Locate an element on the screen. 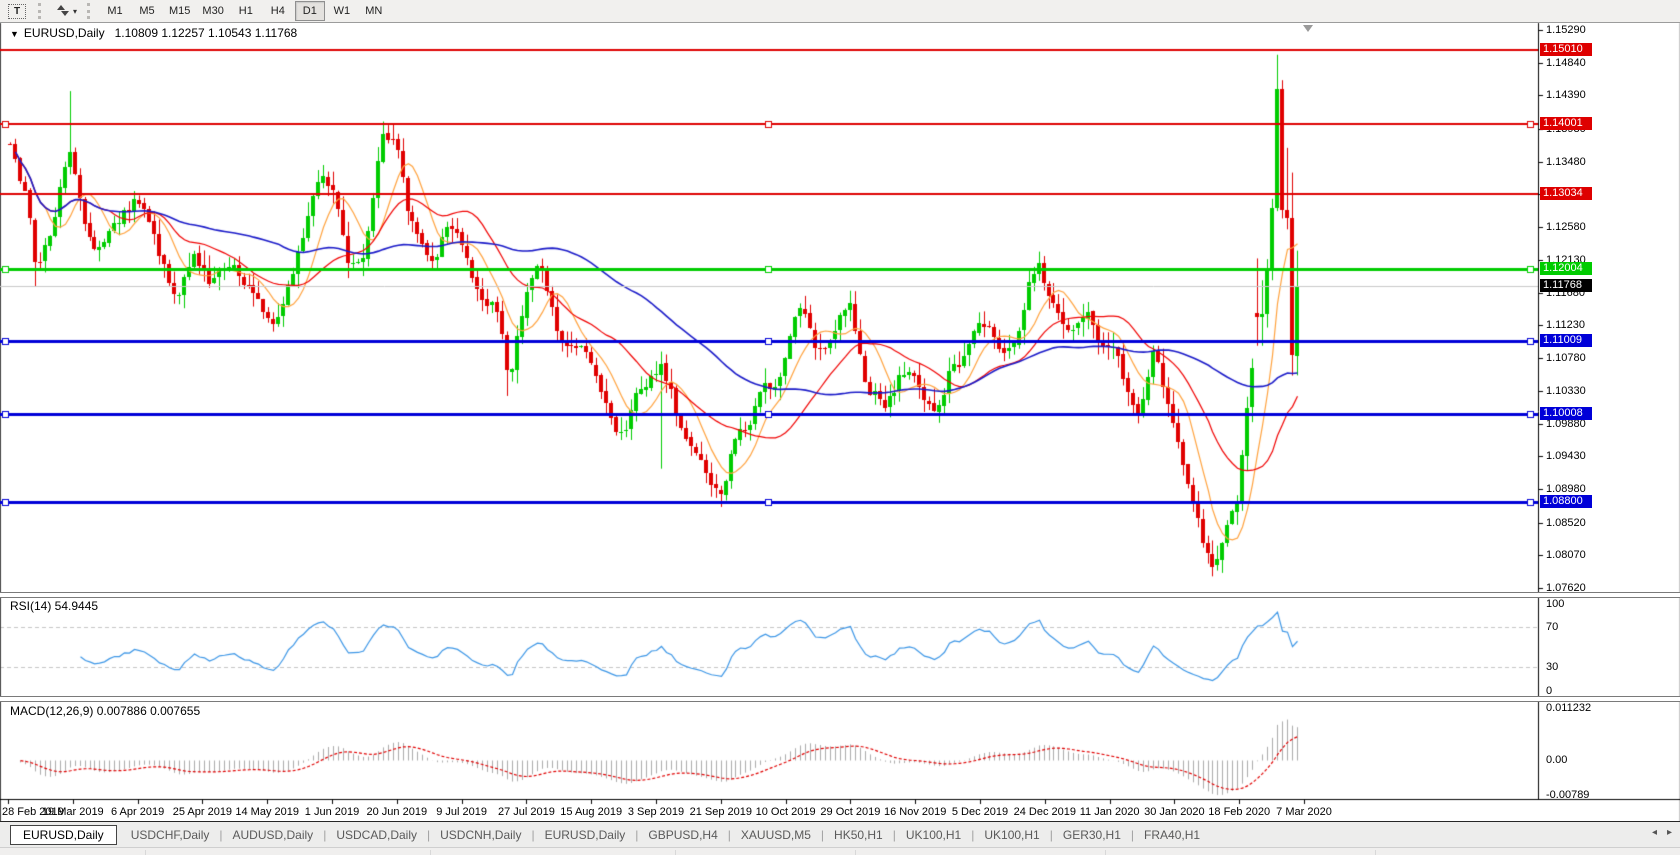  date-axis-label: 29 Oct 2019 is located at coordinates (850, 812).